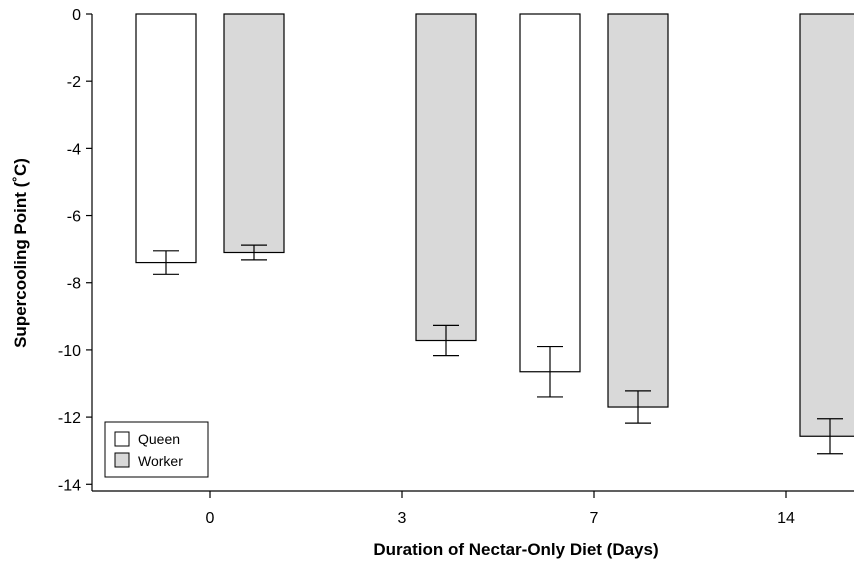  Describe the element at coordinates (500, 509) in the screenshot. I see `x-ticks: 0 3 7 14` at that location.